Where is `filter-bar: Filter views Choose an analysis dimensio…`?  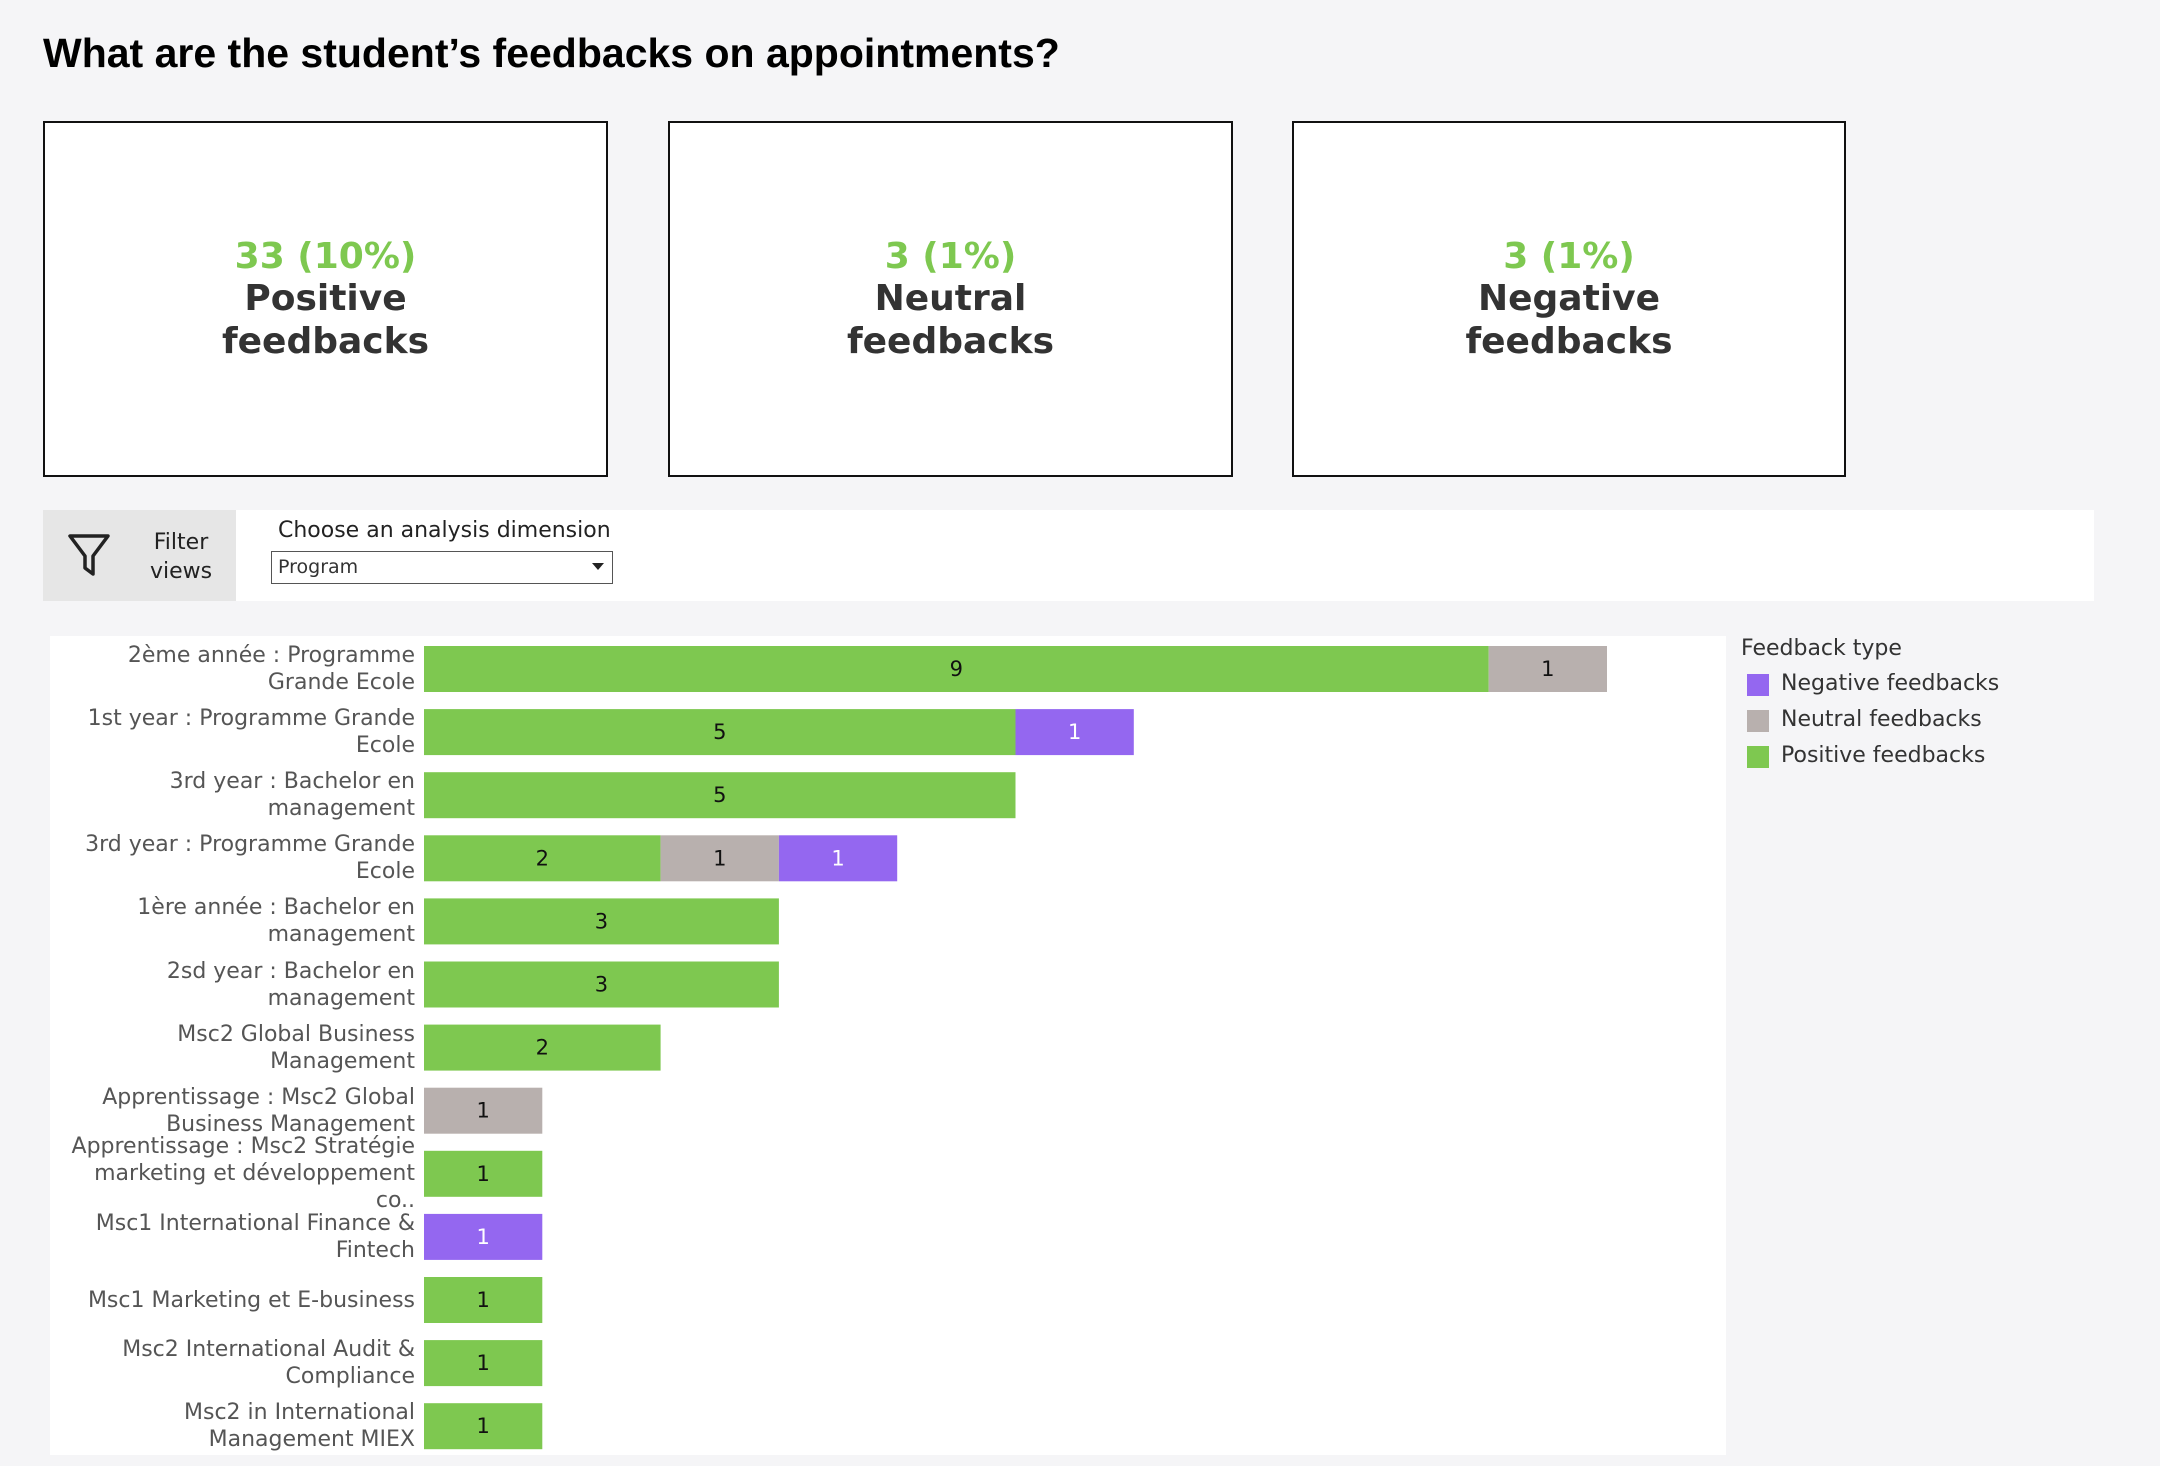 filter-bar: Filter views Choose an analysis dimensio… is located at coordinates (1068, 555).